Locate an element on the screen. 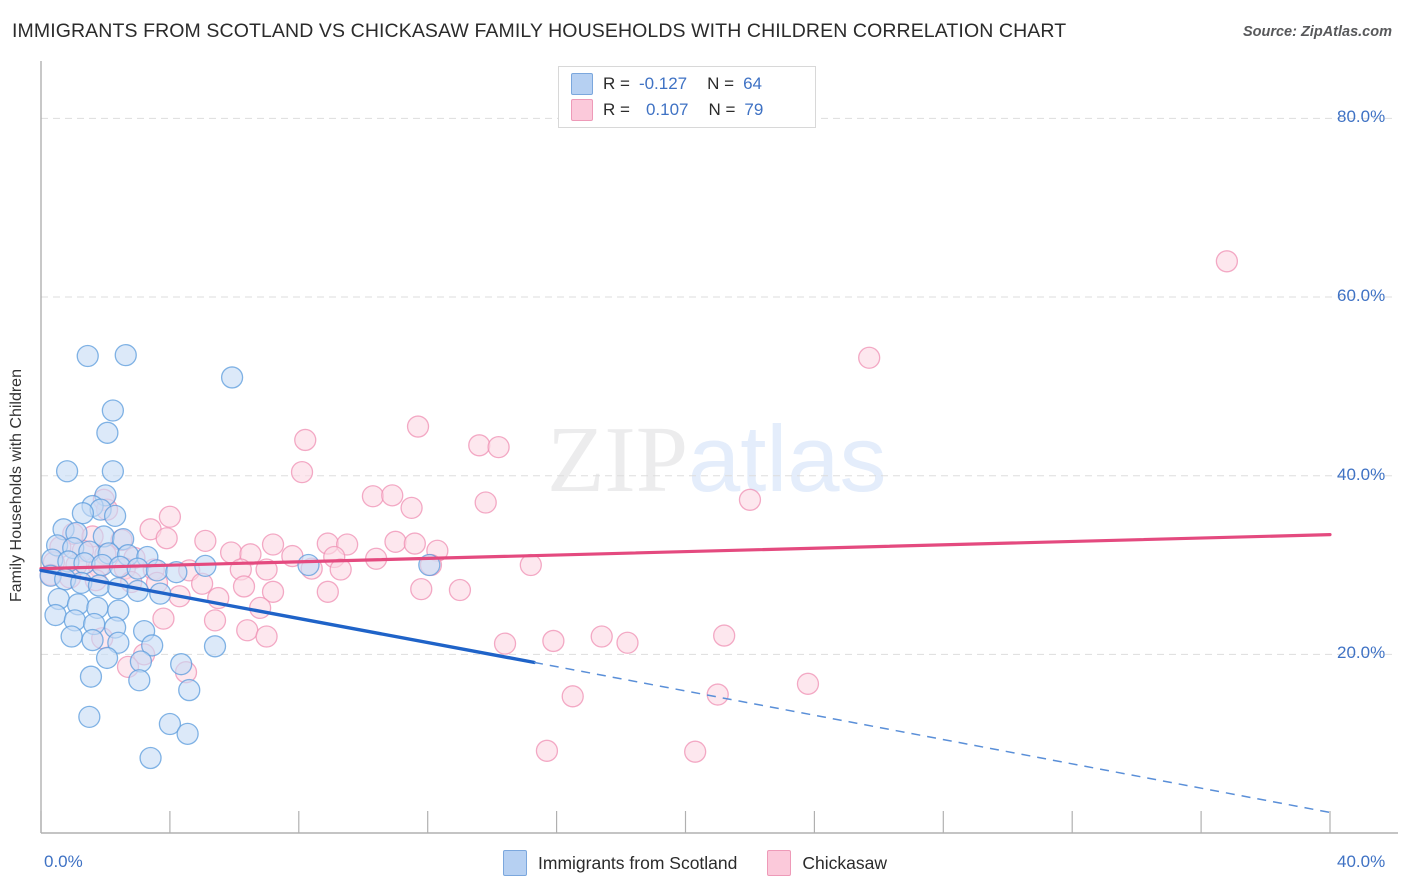  series-legend: Immigrants from Scotland Chickasaw is located at coordinates (710, 863).